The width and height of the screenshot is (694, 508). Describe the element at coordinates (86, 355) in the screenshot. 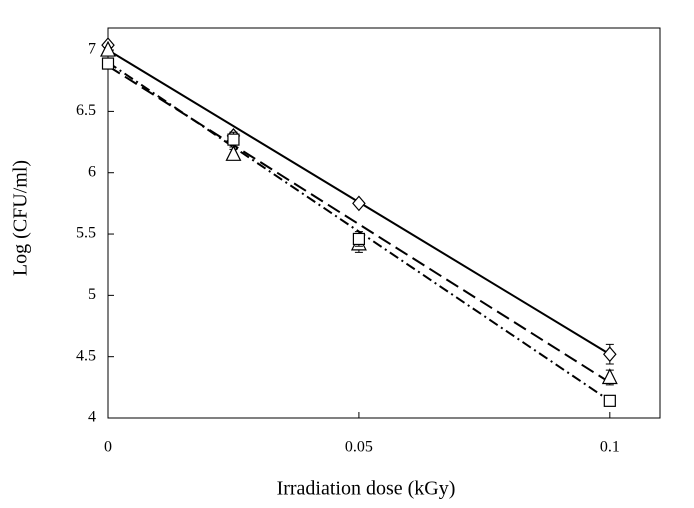

I see `y-tick-label: 4.5` at that location.